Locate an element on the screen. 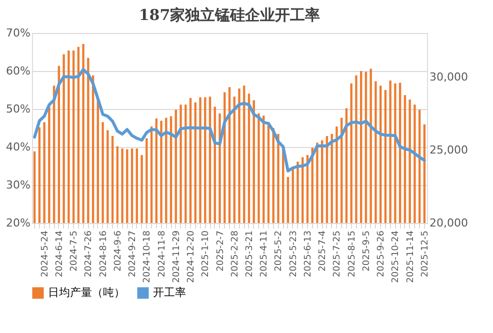 The width and height of the screenshot is (493, 333). x-tick-label: 2024-8-16 is located at coordinates (103, 254).